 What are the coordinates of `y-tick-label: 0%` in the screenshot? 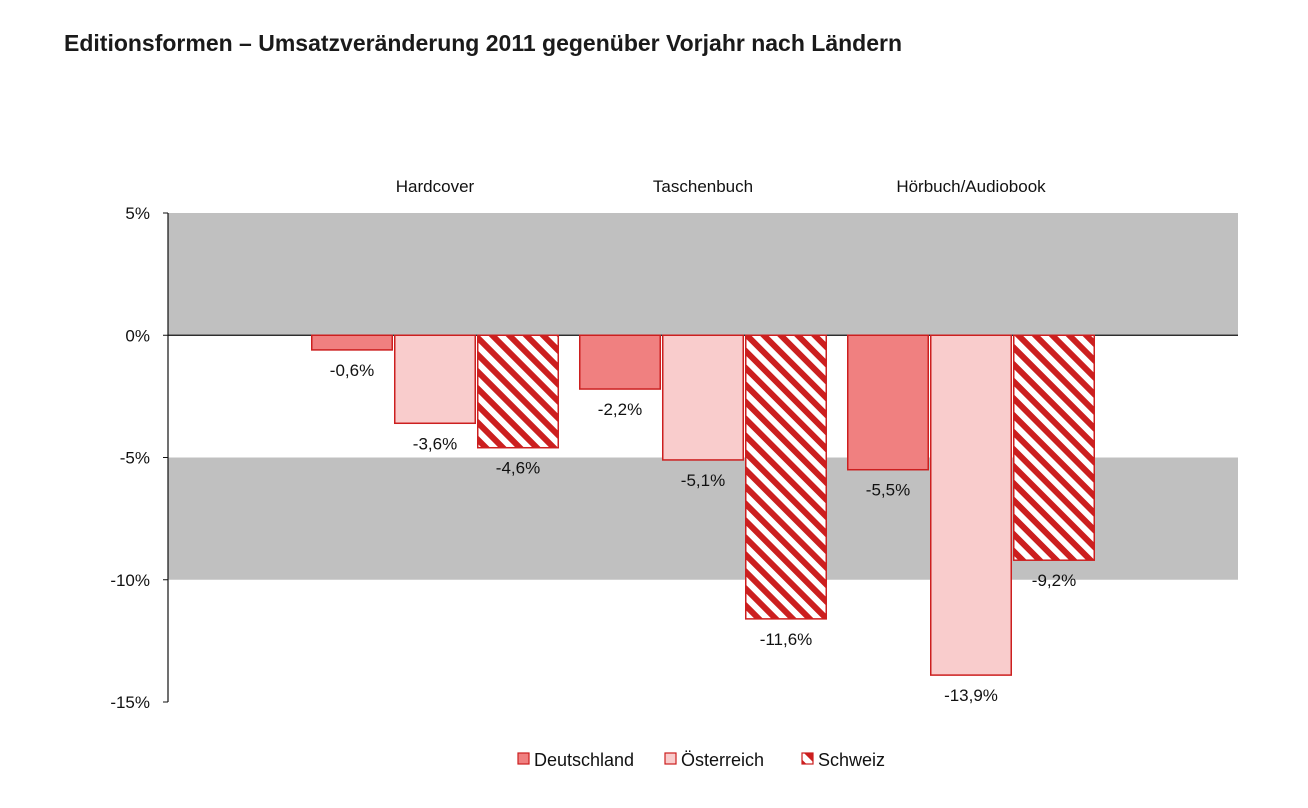 It's located at (137, 335).